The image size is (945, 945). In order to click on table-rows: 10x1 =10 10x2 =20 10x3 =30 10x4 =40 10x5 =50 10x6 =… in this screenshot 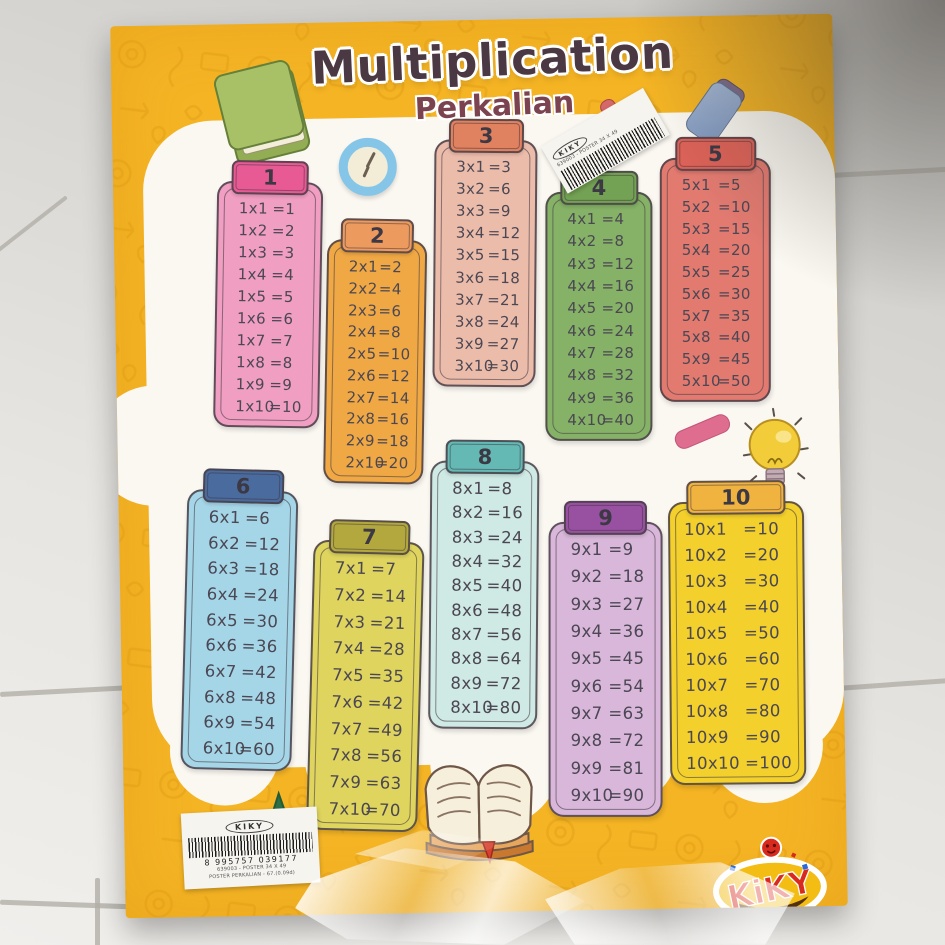, I will do `click(737, 646)`.